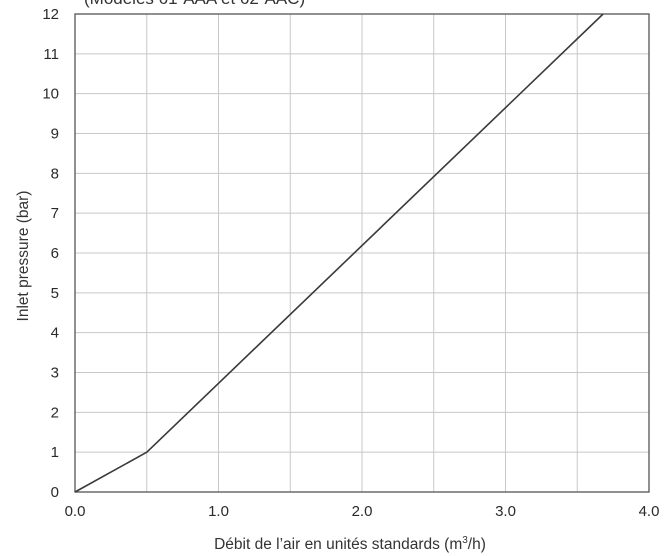 The image size is (671, 556). What do you see at coordinates (50, 94) in the screenshot?
I see `y-tick-label: 10` at bounding box center [50, 94].